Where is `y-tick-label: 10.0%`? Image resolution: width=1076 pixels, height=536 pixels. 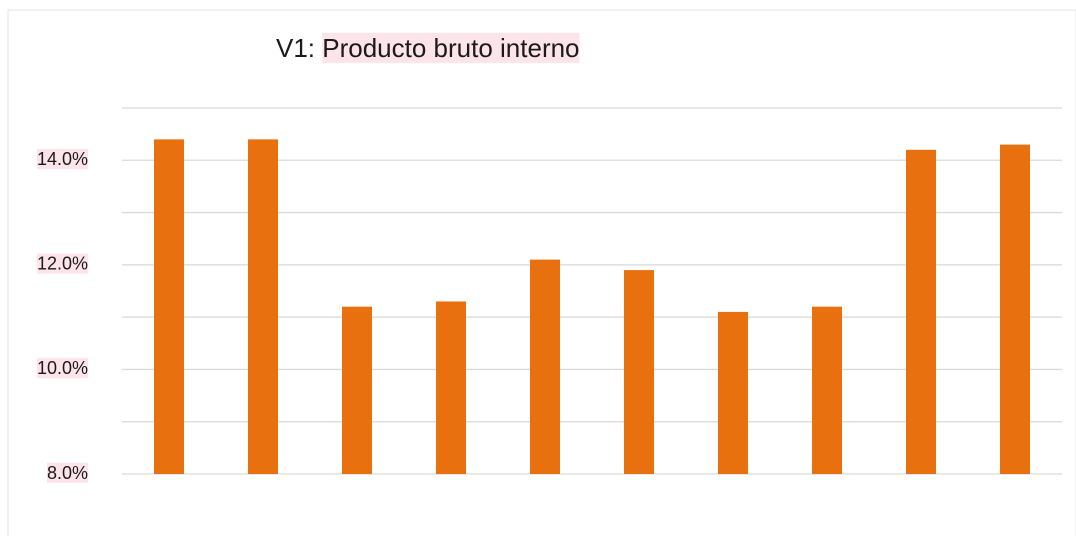
y-tick-label: 10.0% is located at coordinates (62, 368).